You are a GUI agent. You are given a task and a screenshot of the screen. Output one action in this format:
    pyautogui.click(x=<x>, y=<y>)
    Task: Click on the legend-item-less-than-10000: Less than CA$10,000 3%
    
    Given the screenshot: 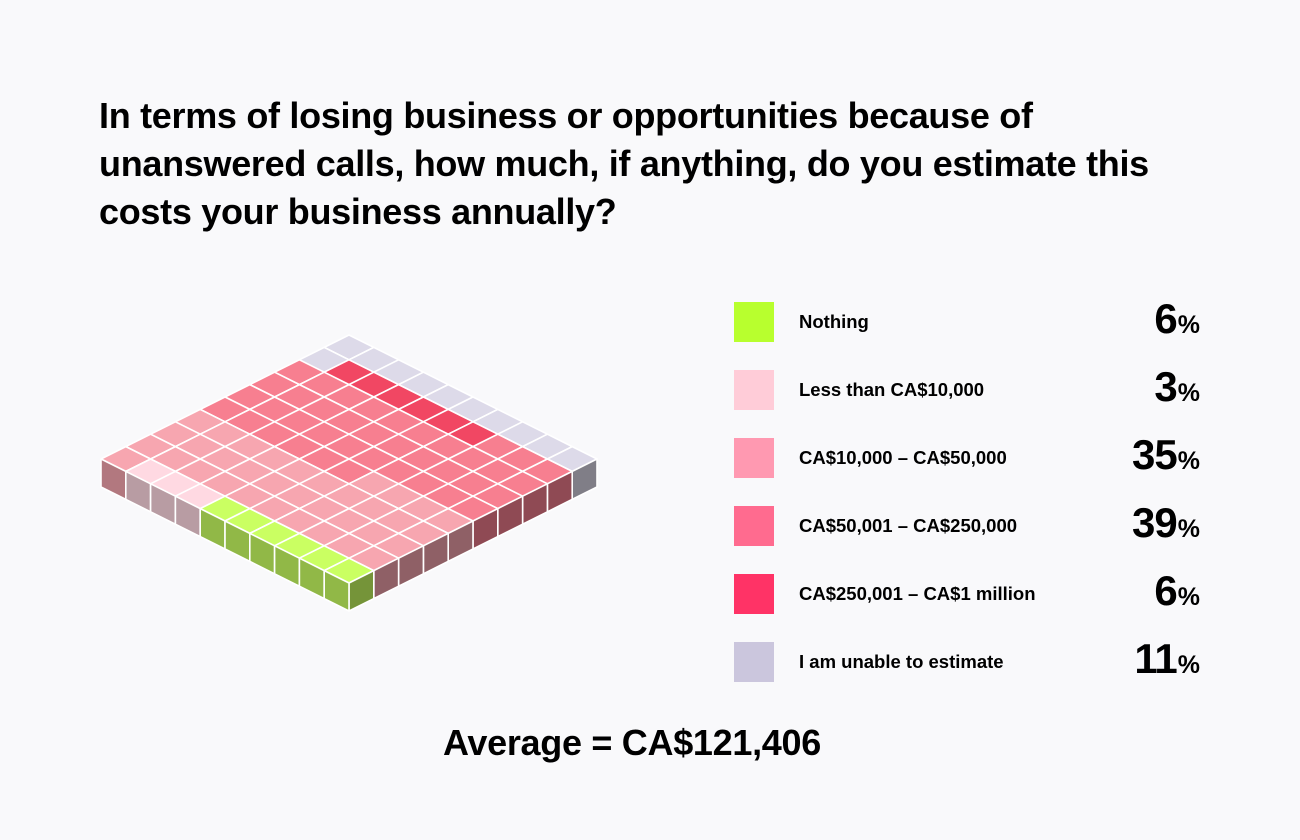 What is the action you would take?
    pyautogui.click(x=967, y=401)
    